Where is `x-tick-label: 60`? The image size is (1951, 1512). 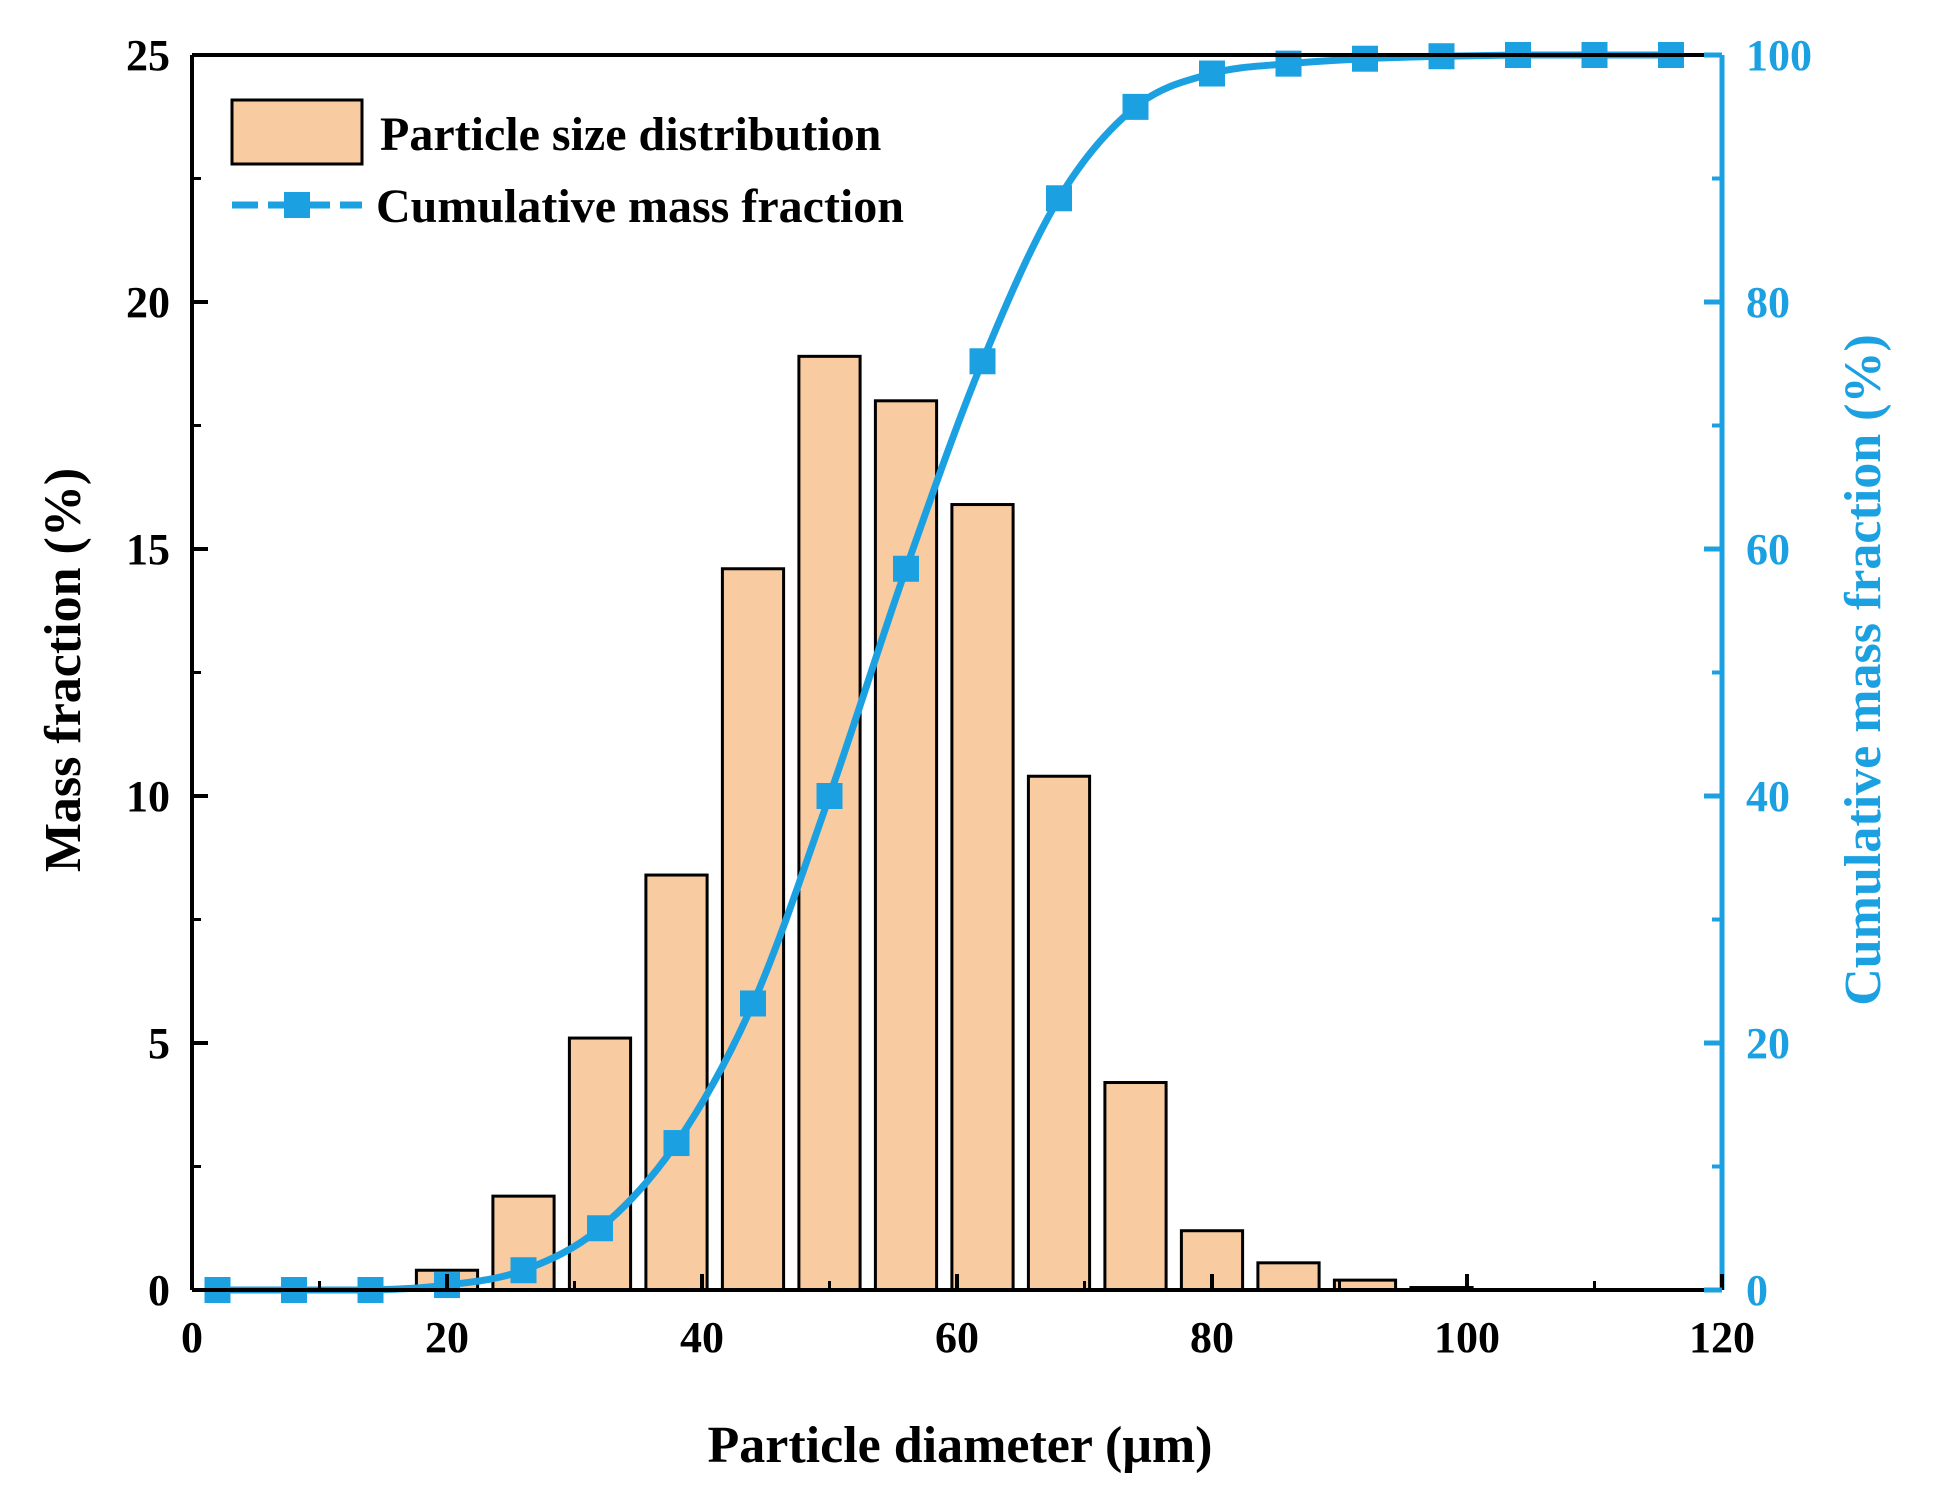
x-tick-label: 60 is located at coordinates (957, 1337).